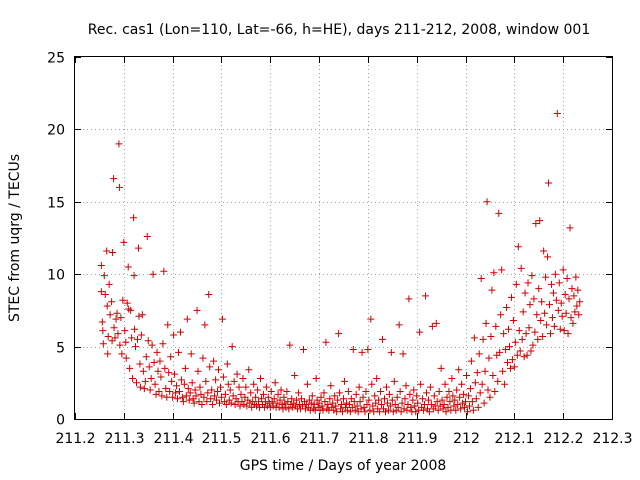  What do you see at coordinates (368, 439) in the screenshot?
I see `x-tick-label: 211.8` at bounding box center [368, 439].